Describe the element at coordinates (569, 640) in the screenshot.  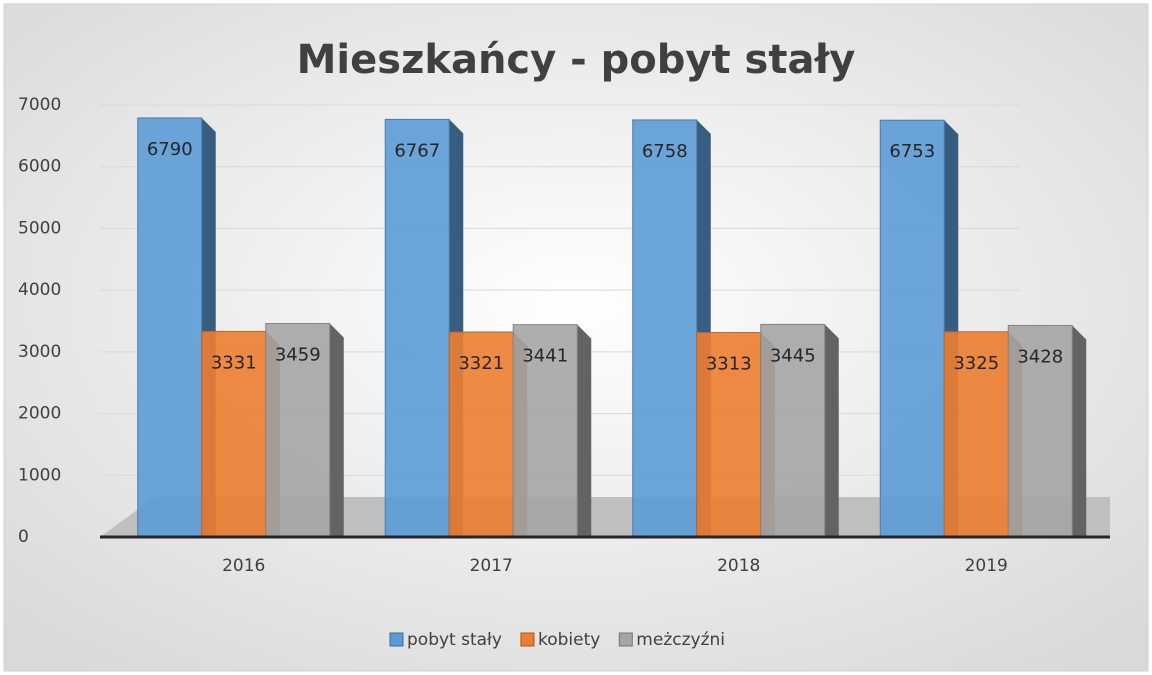
I see `legend-label: kobiety` at that location.